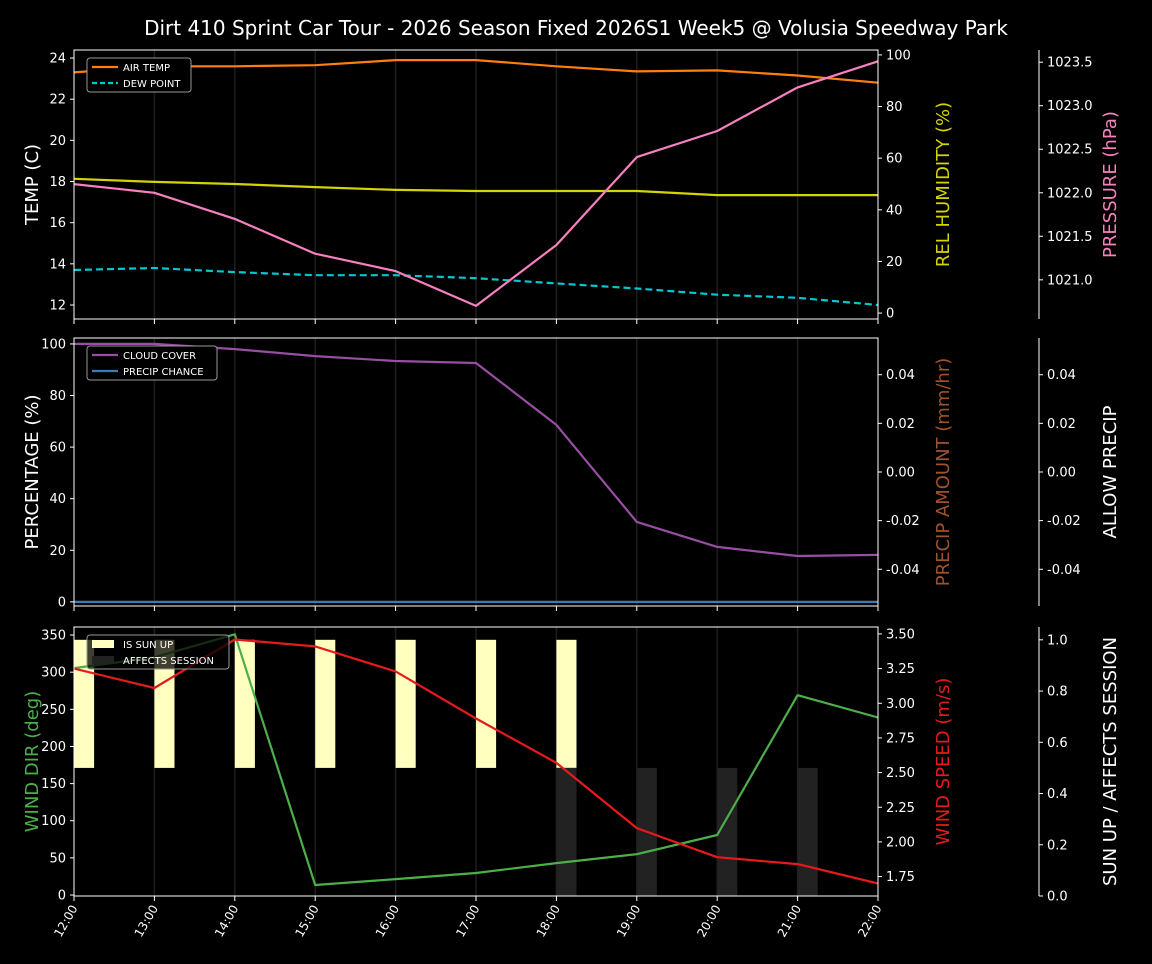 This screenshot has width=1152, height=964. I want to click on y-tick-label: 150, so click(53, 784).